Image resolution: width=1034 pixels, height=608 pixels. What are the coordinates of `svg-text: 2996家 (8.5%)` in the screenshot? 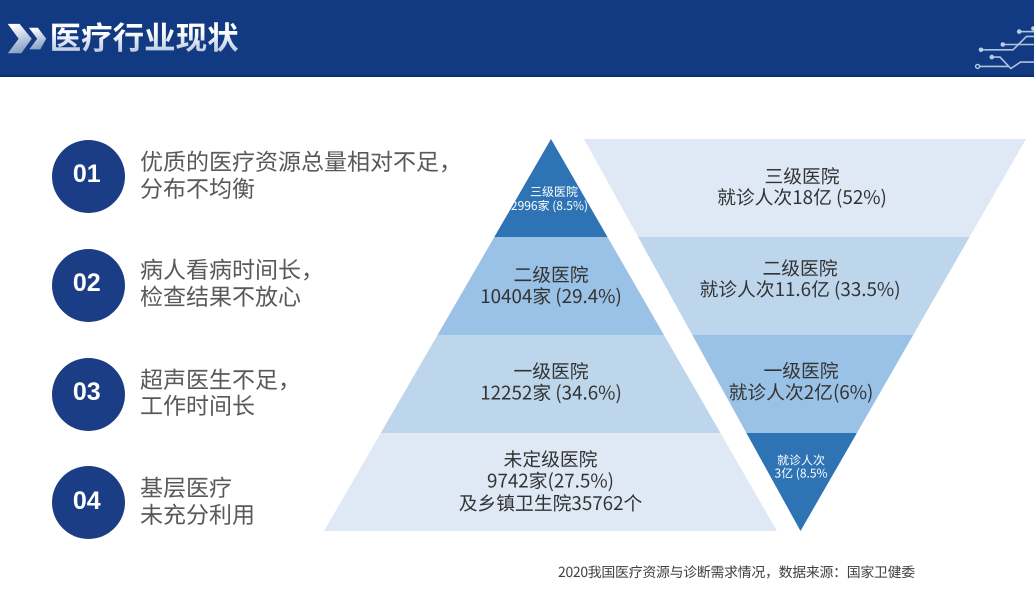 It's located at (549, 205).